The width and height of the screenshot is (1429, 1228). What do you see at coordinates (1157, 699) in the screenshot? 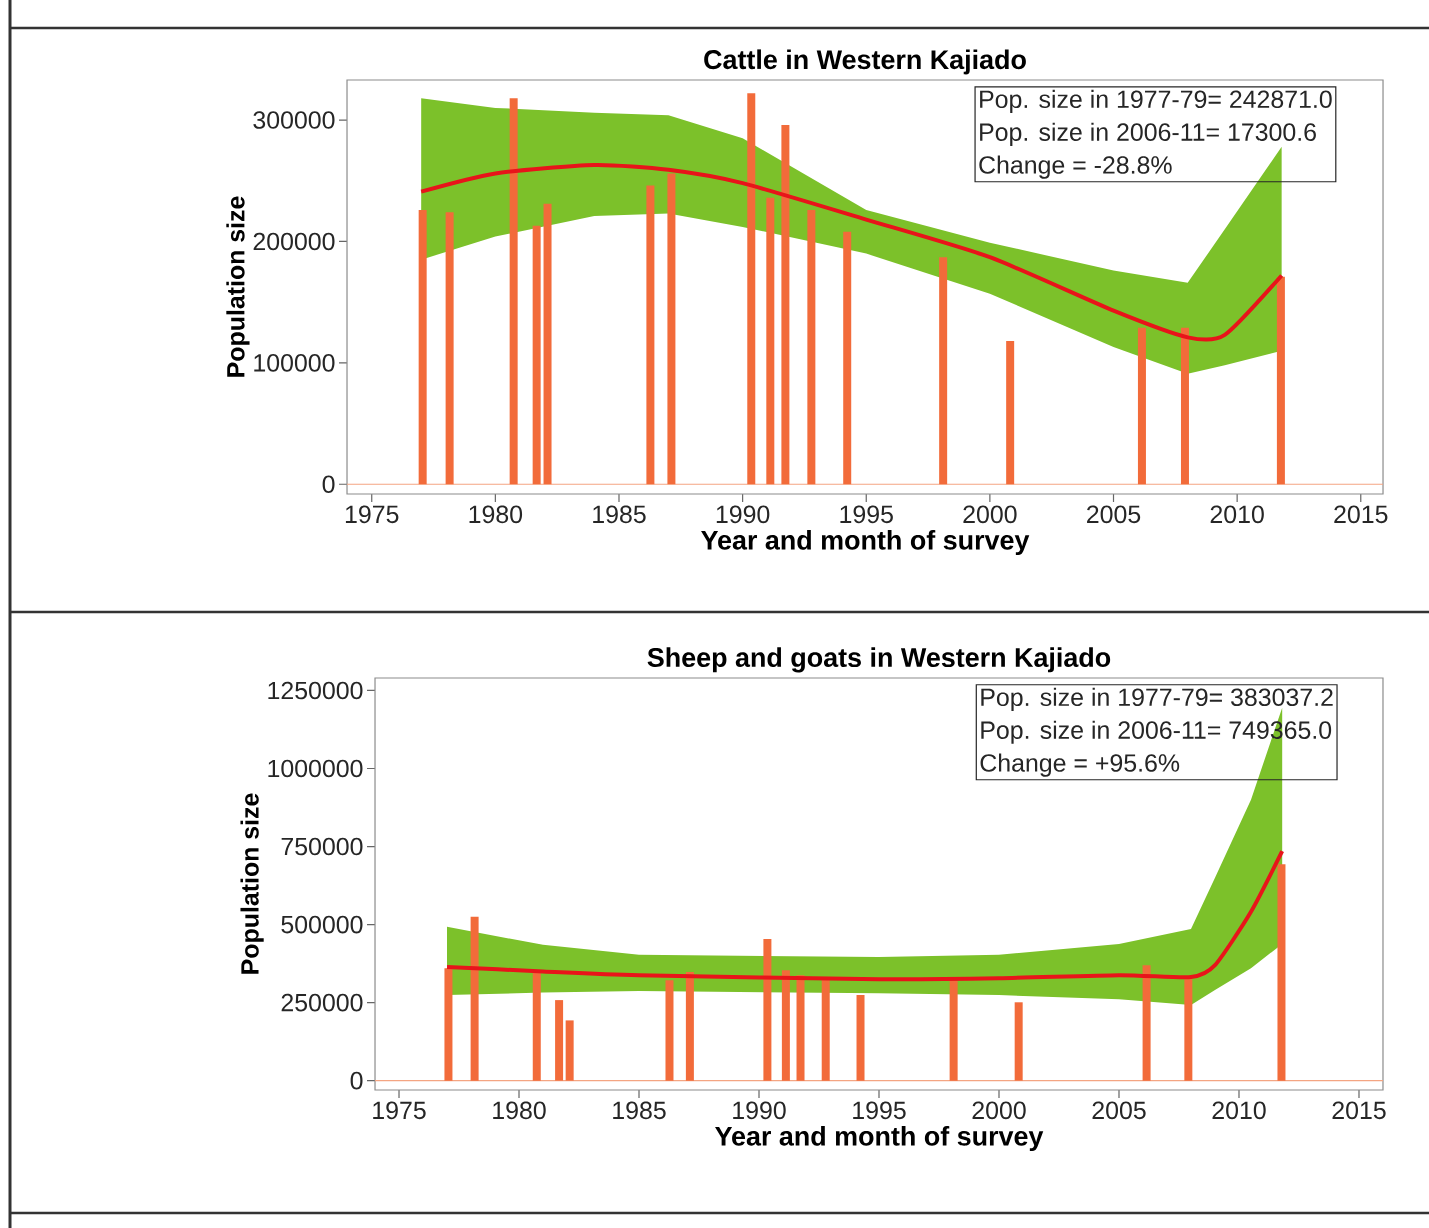
I see `annotation: Pop. size in 1977-79= 383037.2` at bounding box center [1157, 699].